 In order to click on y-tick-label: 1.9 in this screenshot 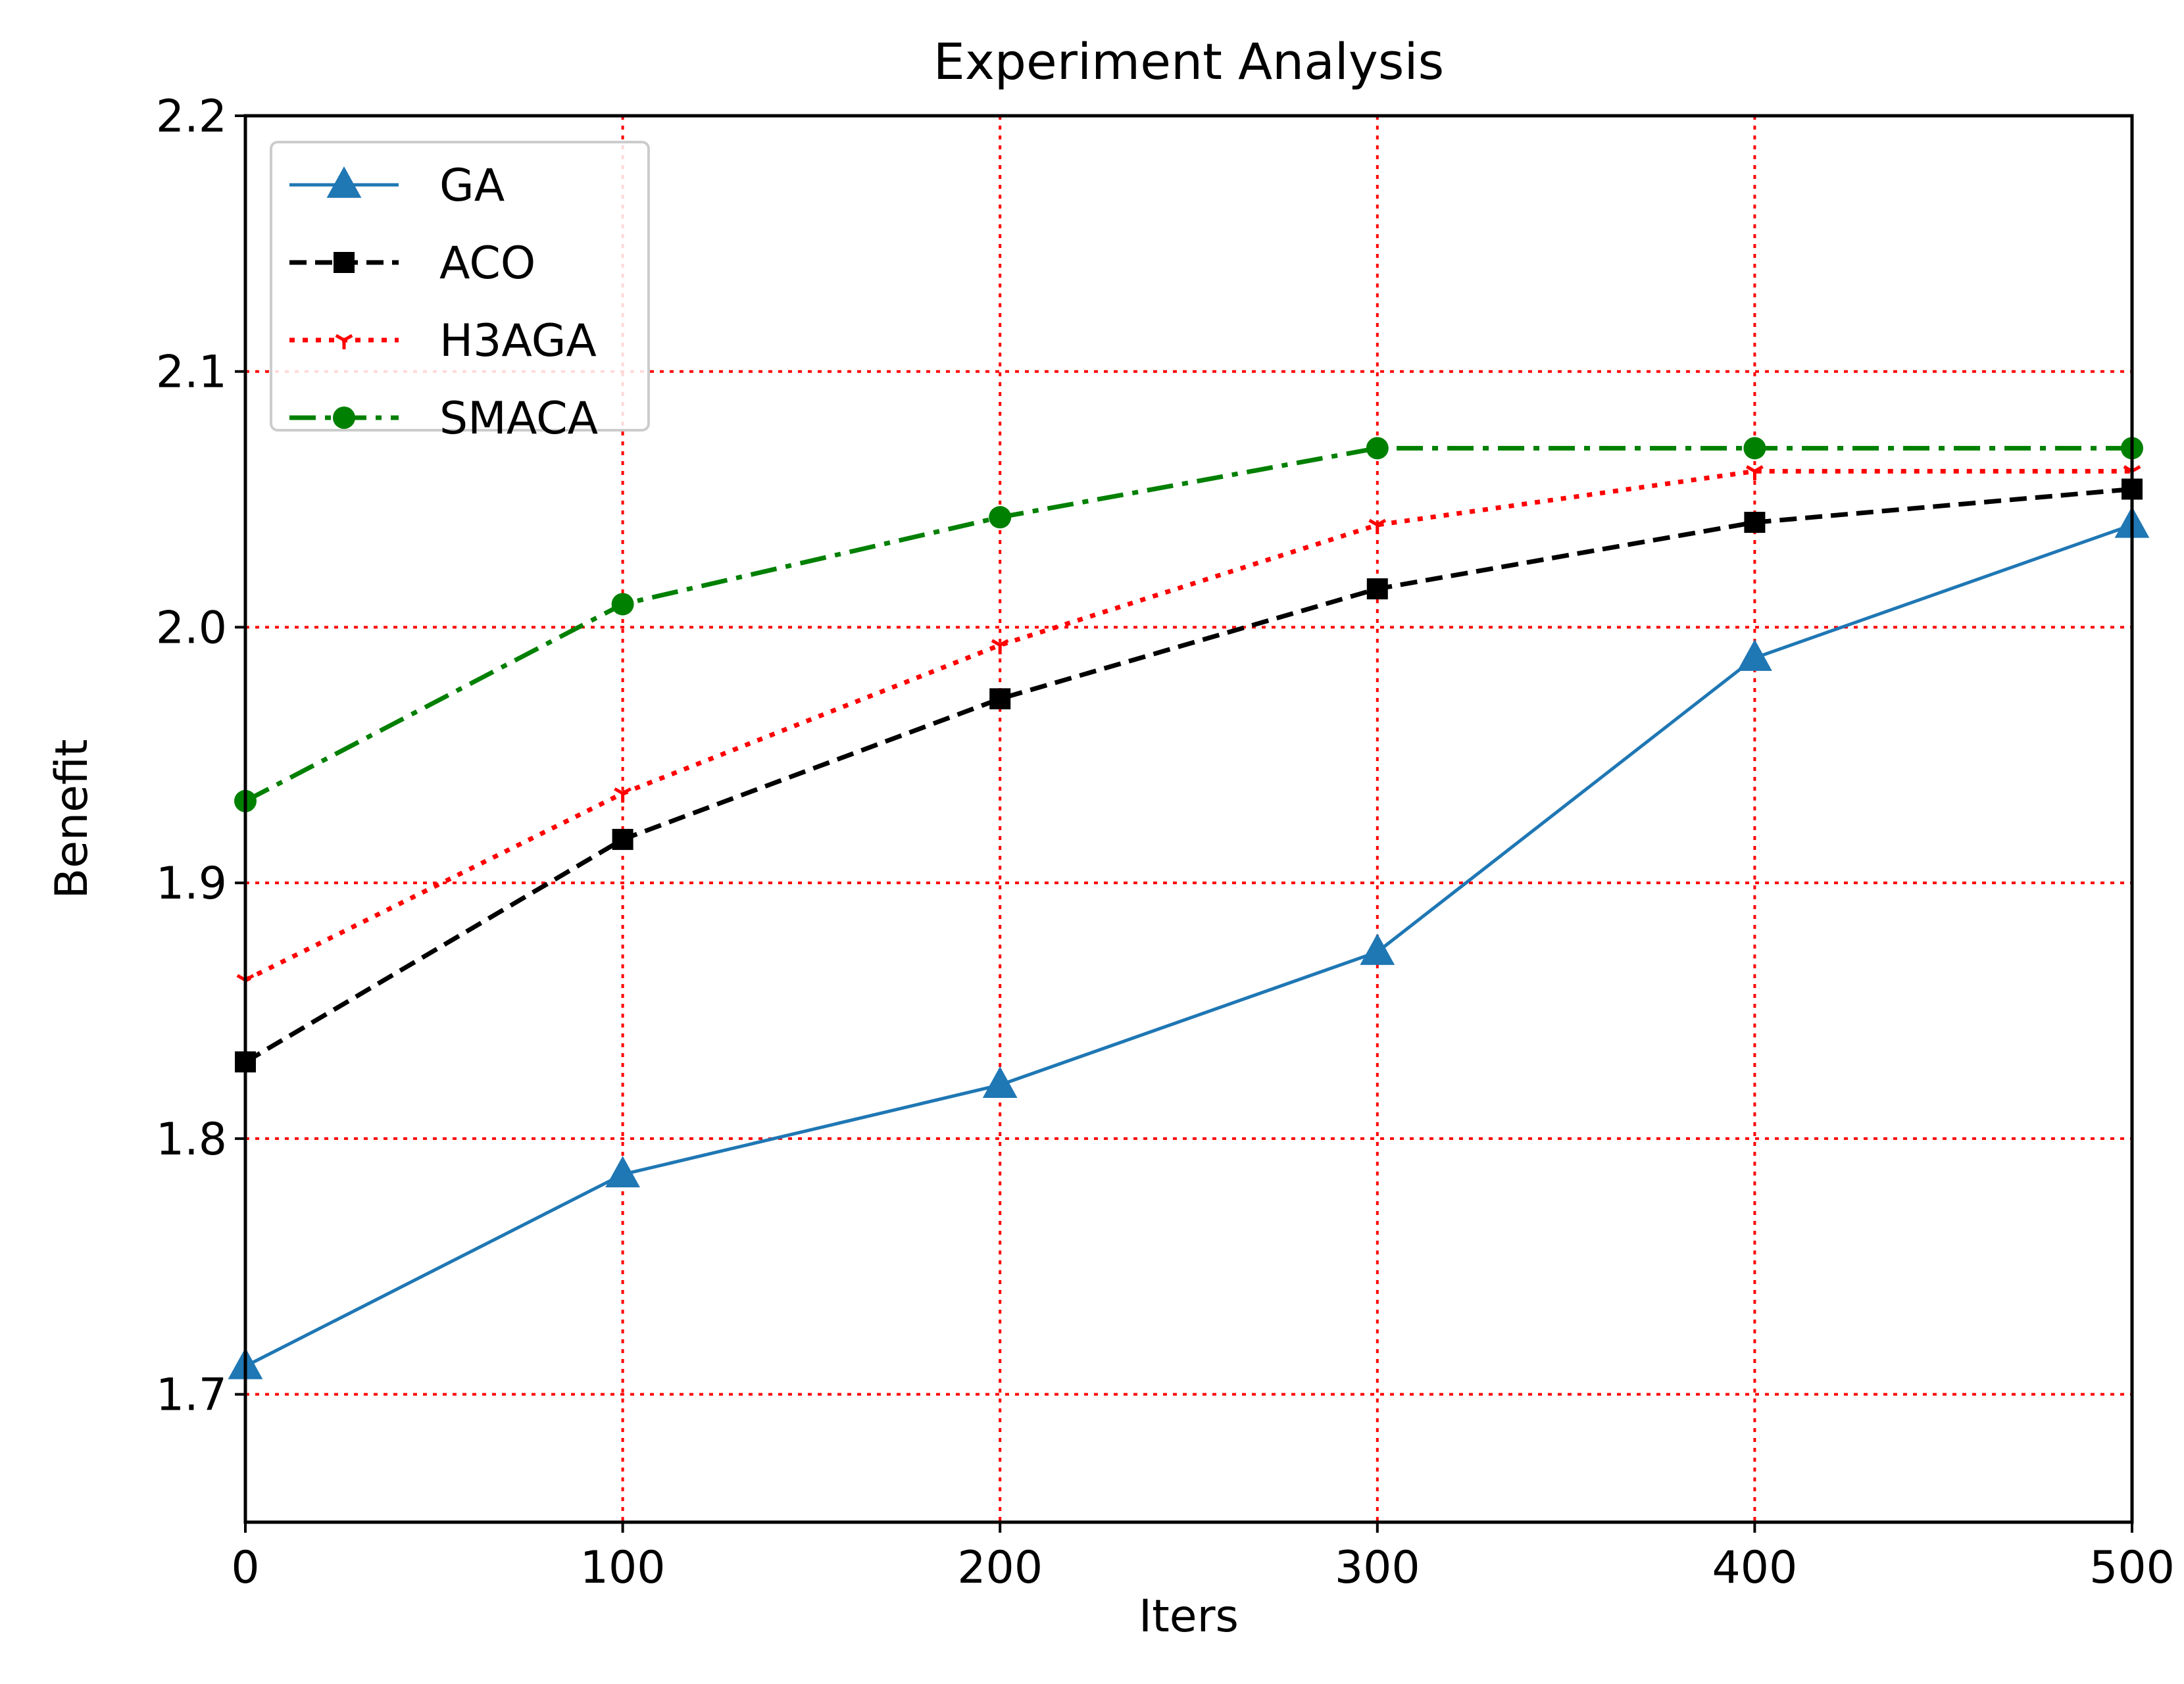, I will do `click(191, 884)`.